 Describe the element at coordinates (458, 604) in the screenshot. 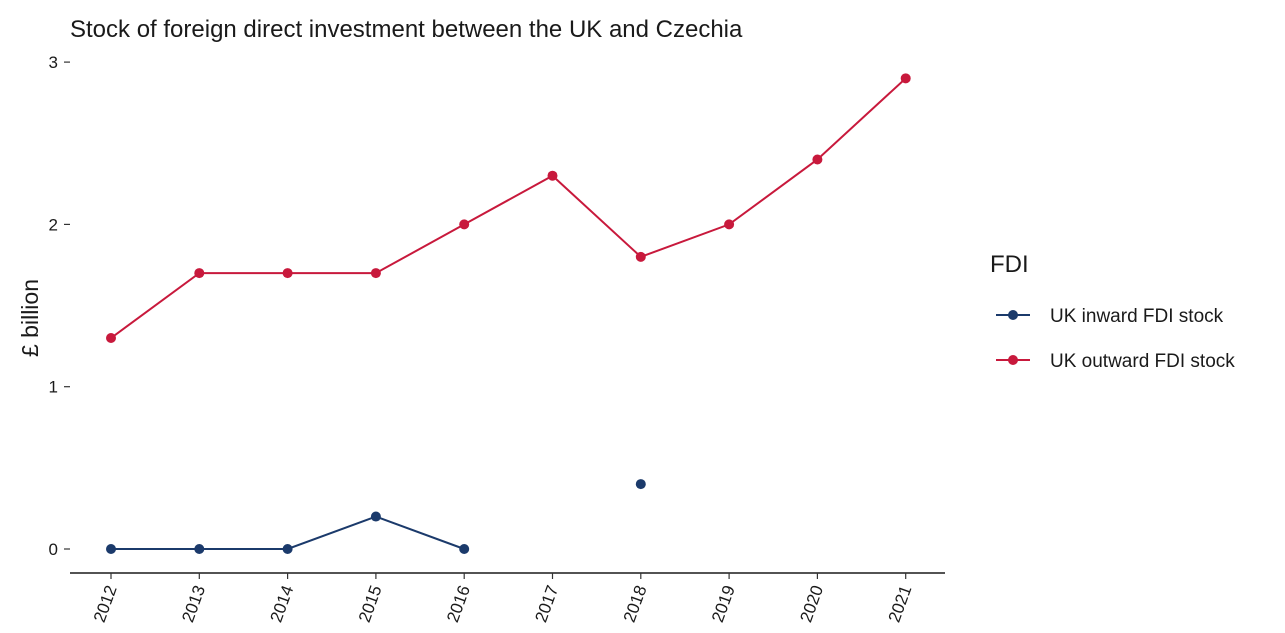

I see `x-tick-label: 2016` at that location.